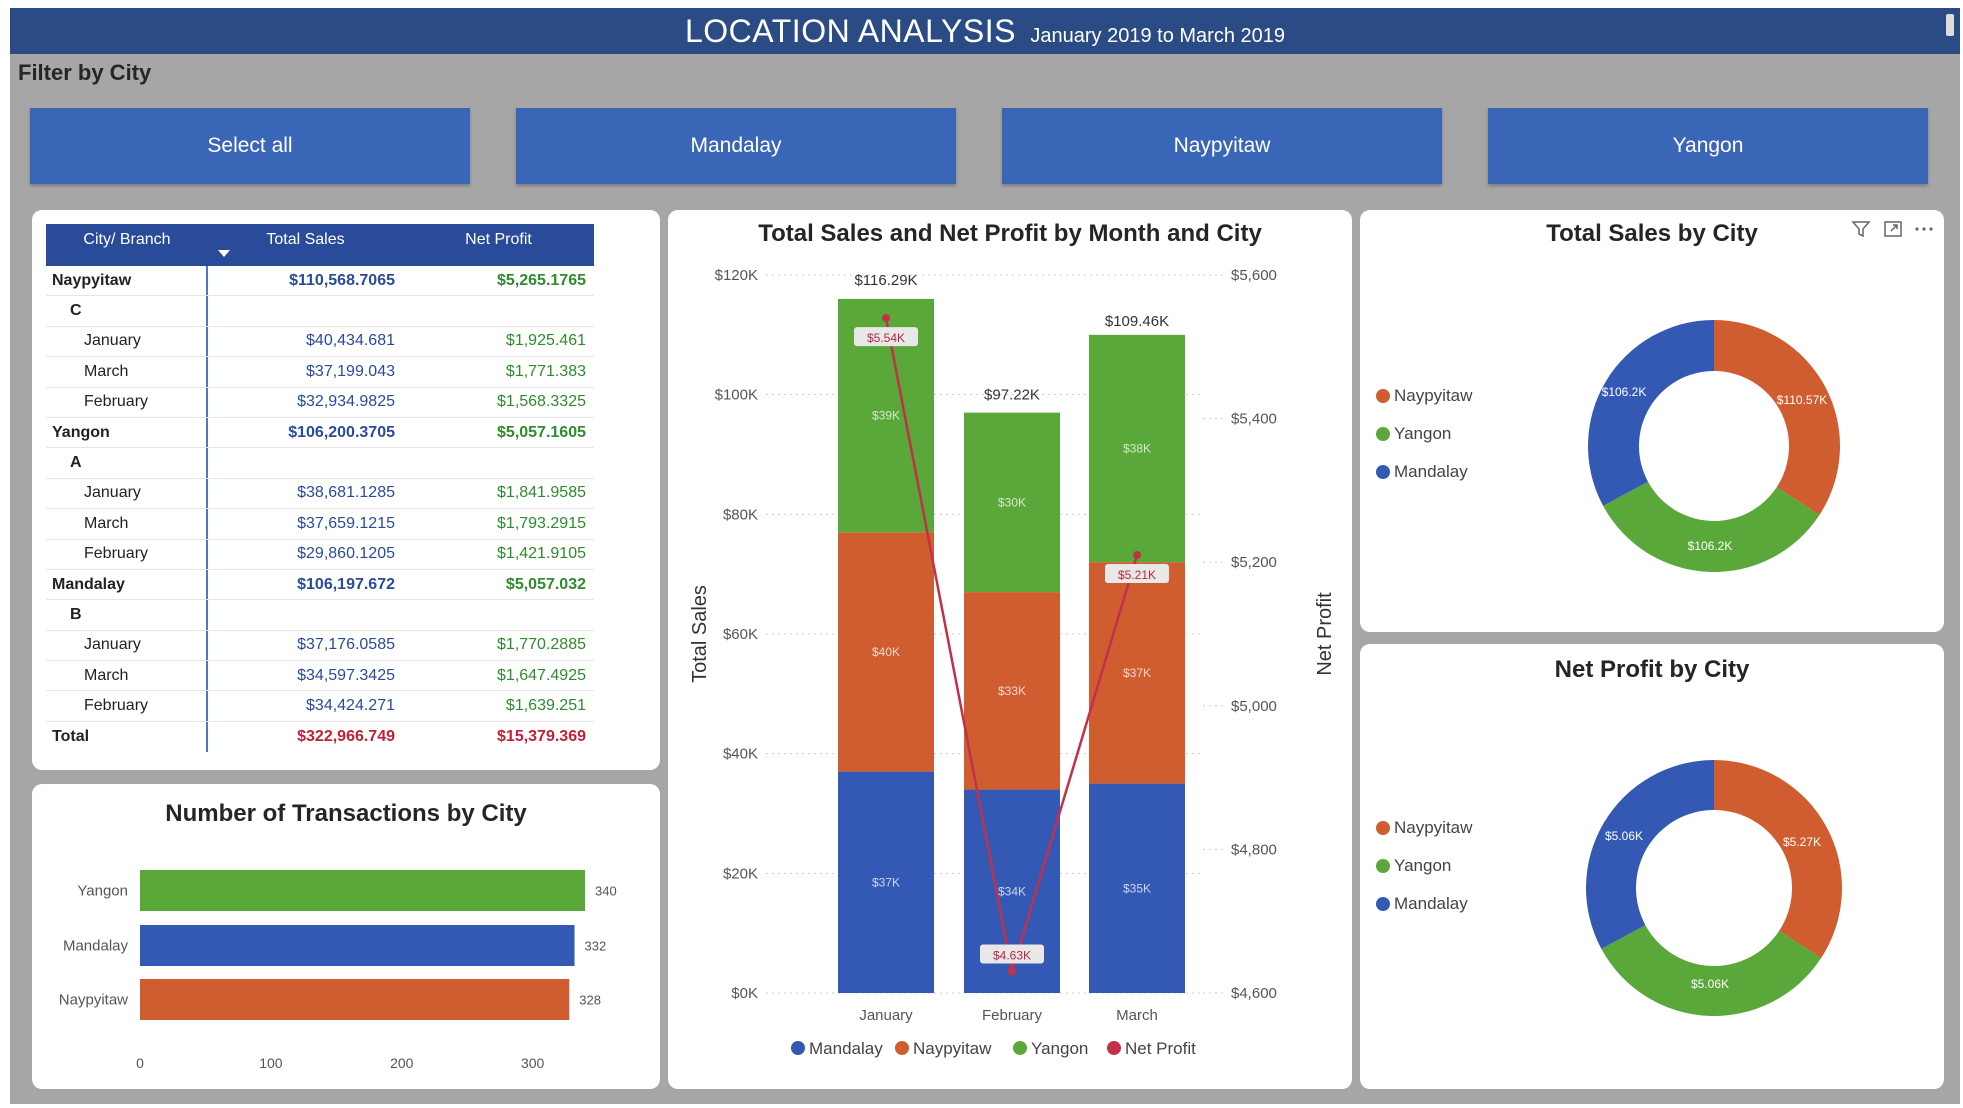 The width and height of the screenshot is (1963, 1108). What do you see at coordinates (320, 615) in the screenshot?
I see `table-row: B` at bounding box center [320, 615].